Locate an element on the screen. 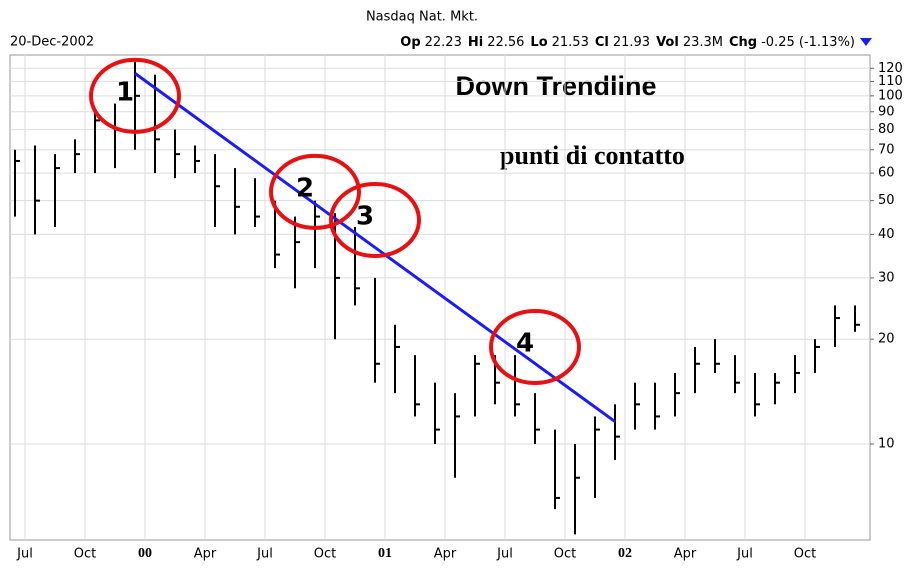 The height and width of the screenshot is (569, 915). y-tick-label: 110 is located at coordinates (890, 81).